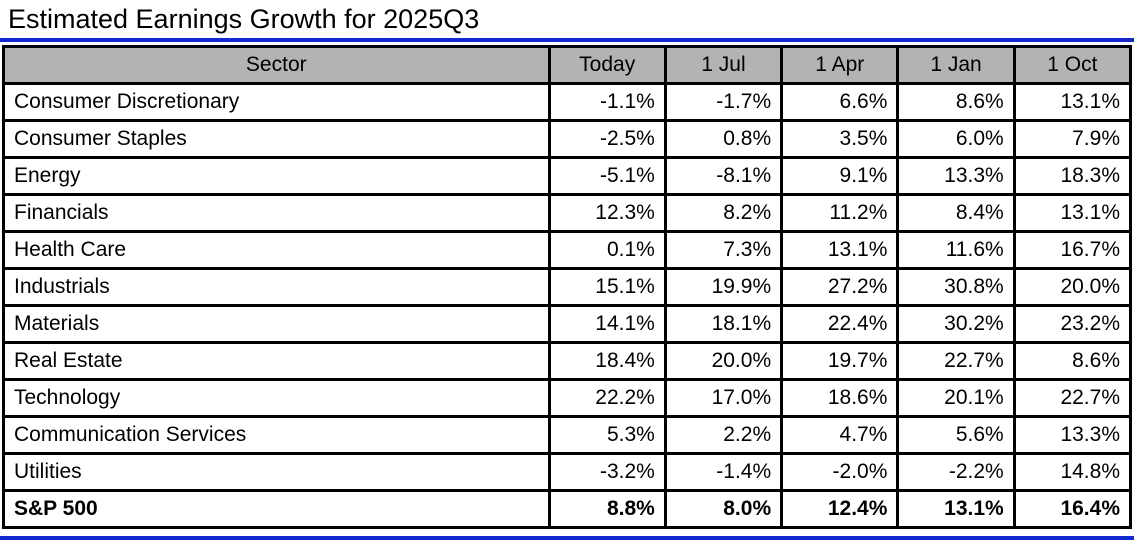 This screenshot has height=559, width=1134. Describe the element at coordinates (276, 65) in the screenshot. I see `column-header-sector: Sector` at that location.